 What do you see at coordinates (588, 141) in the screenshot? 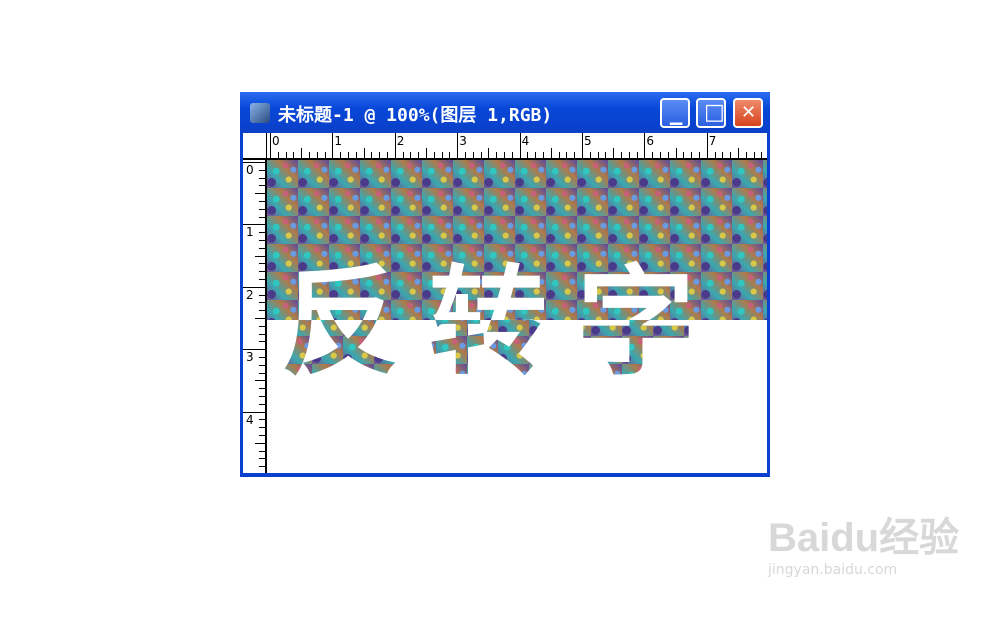
I see `ruler-label: 5` at bounding box center [588, 141].